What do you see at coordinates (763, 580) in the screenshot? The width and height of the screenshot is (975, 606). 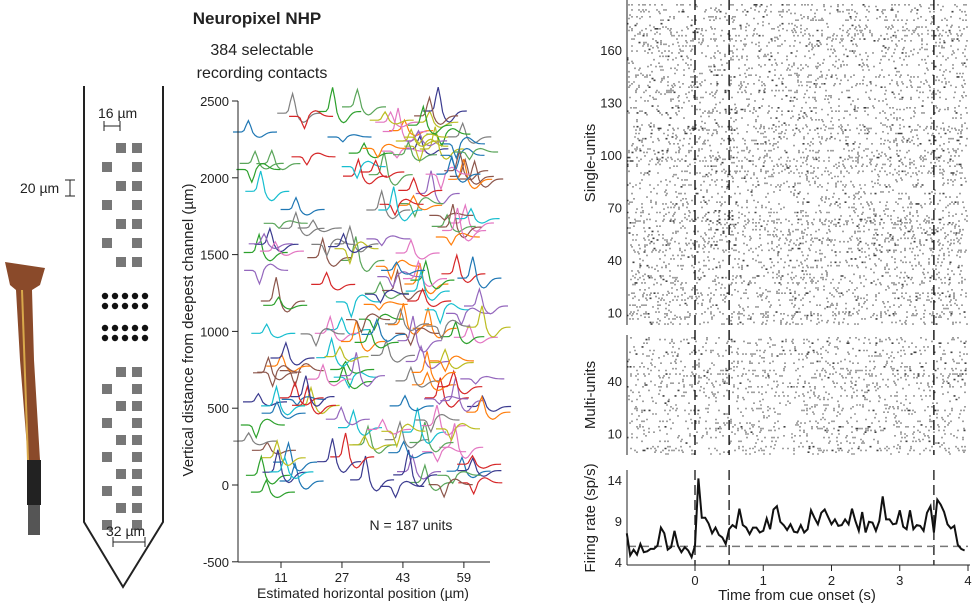 I see `fr-xtick-label: 1` at bounding box center [763, 580].